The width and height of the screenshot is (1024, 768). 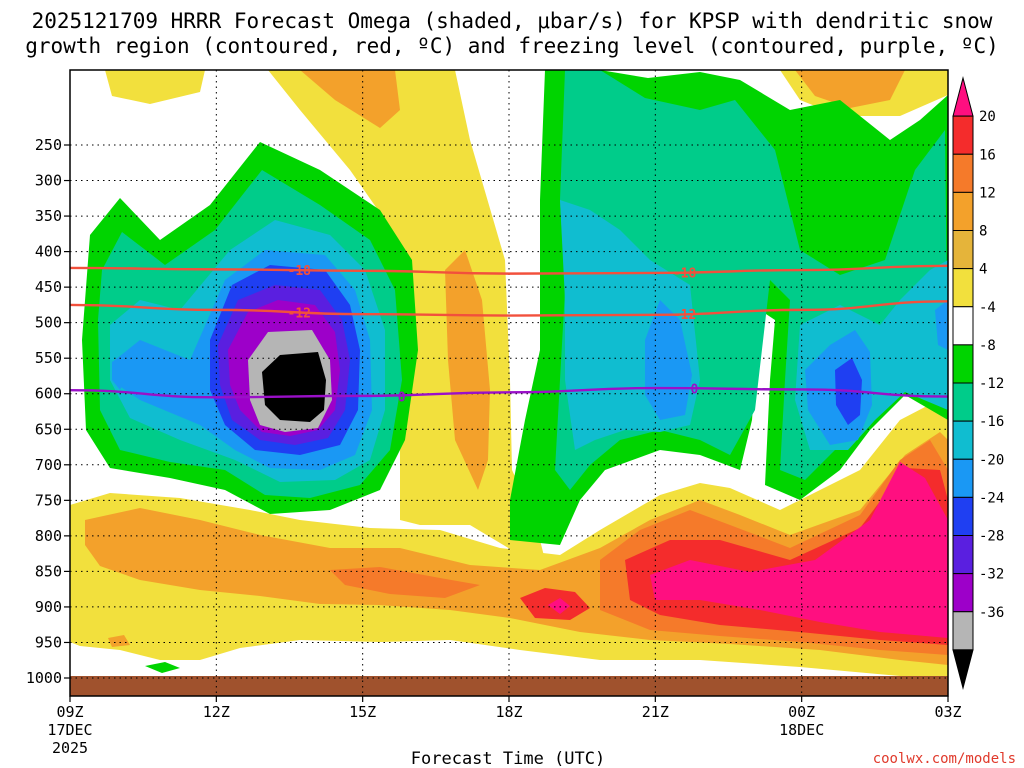 I want to click on y-tick-label: 250, so click(x=48, y=145).